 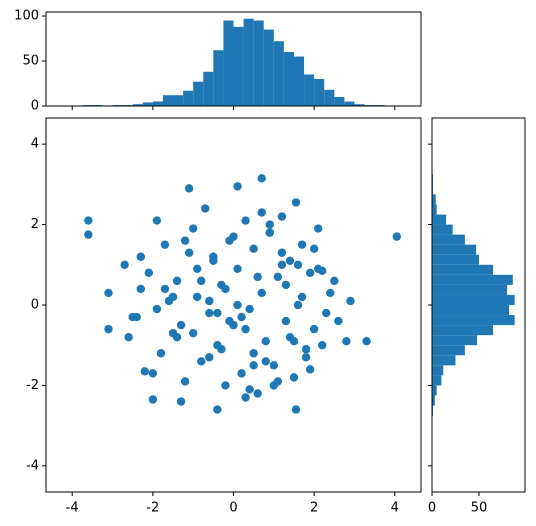 I want to click on x-tick-label: 2, so click(x=314, y=508).